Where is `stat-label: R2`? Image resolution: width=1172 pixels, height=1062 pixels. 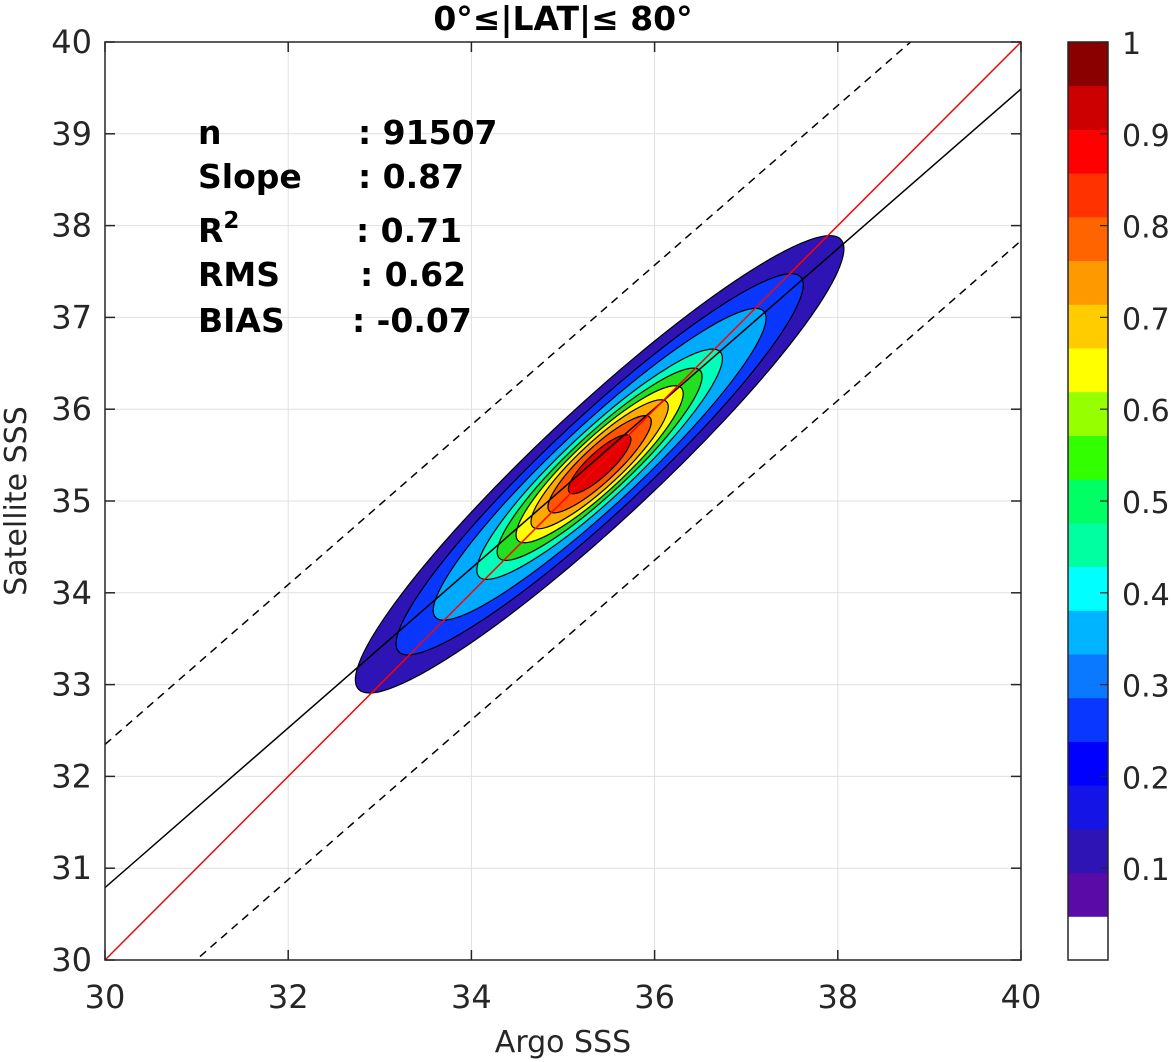 stat-label: R2 is located at coordinates (218, 229).